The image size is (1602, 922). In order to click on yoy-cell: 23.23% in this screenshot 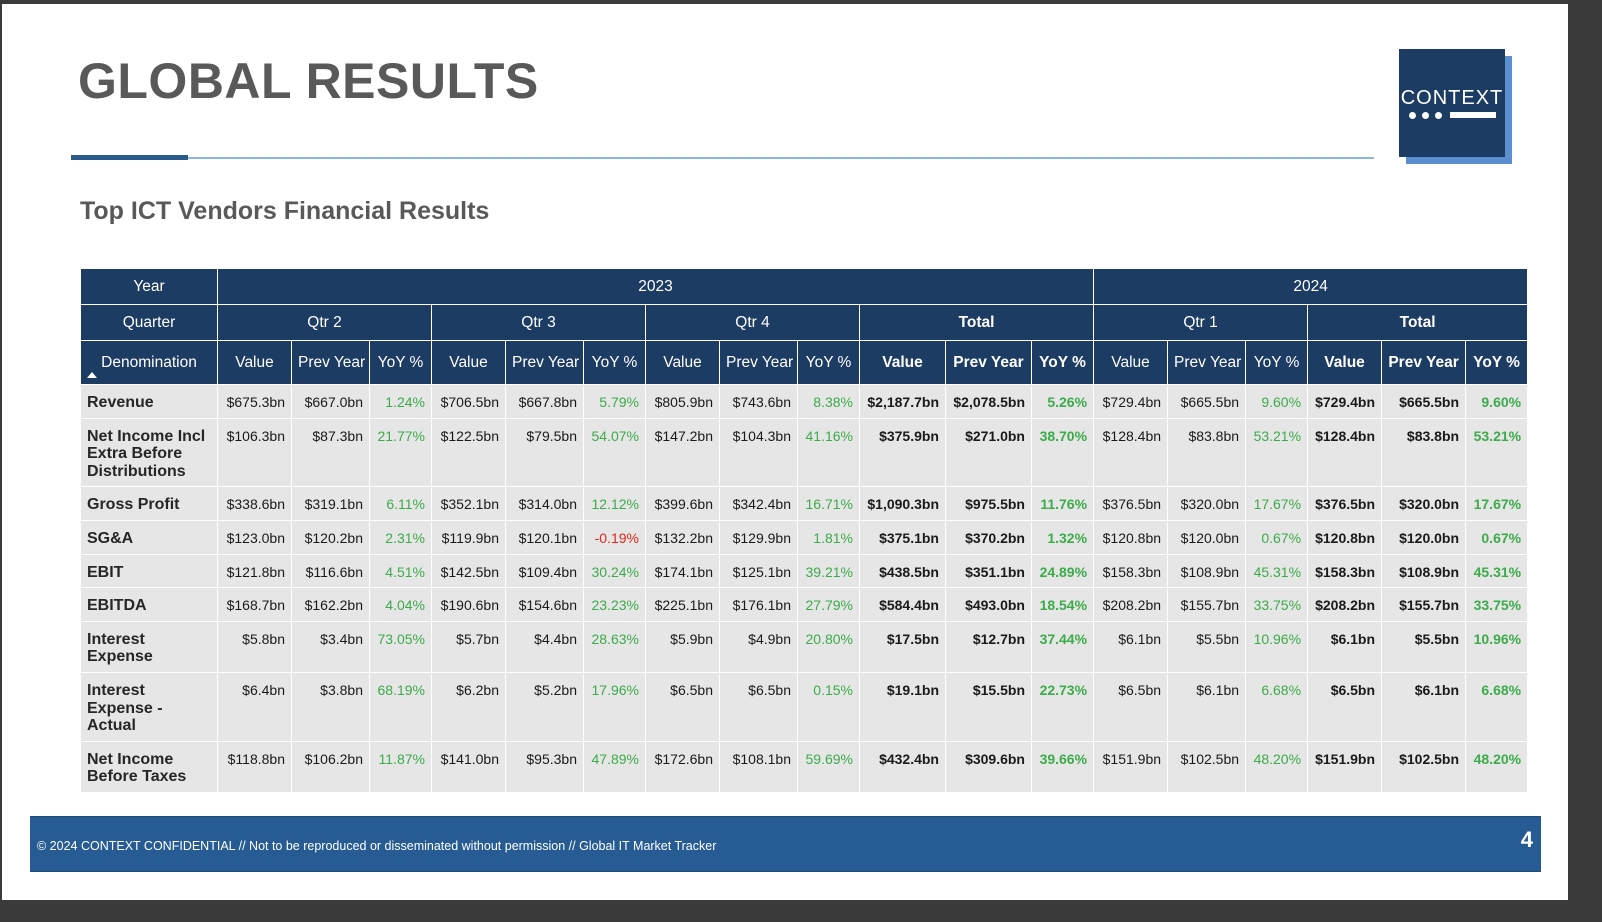, I will do `click(614, 604)`.